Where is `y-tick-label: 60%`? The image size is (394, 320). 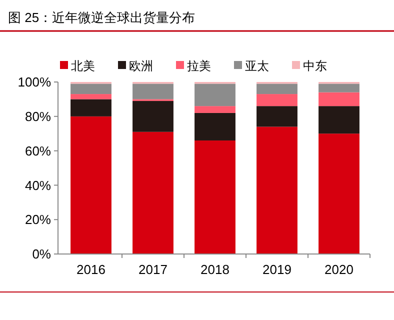 y-tick-label: 60% is located at coordinates (38, 150).